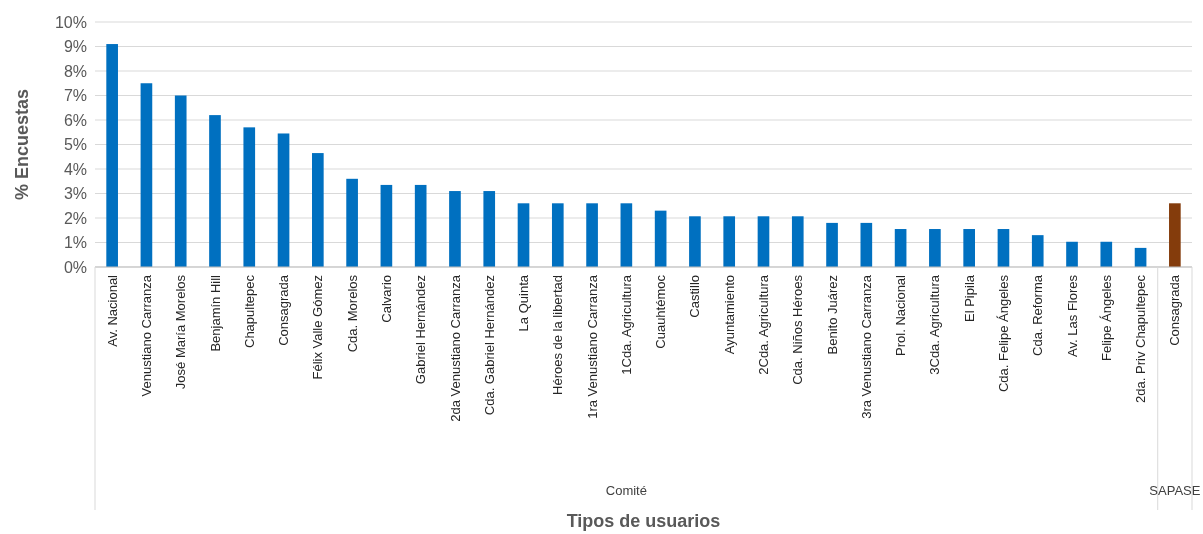 The width and height of the screenshot is (1203, 534). I want to click on x-tick-label: Cda. Niños Héroes, so click(798, 329).